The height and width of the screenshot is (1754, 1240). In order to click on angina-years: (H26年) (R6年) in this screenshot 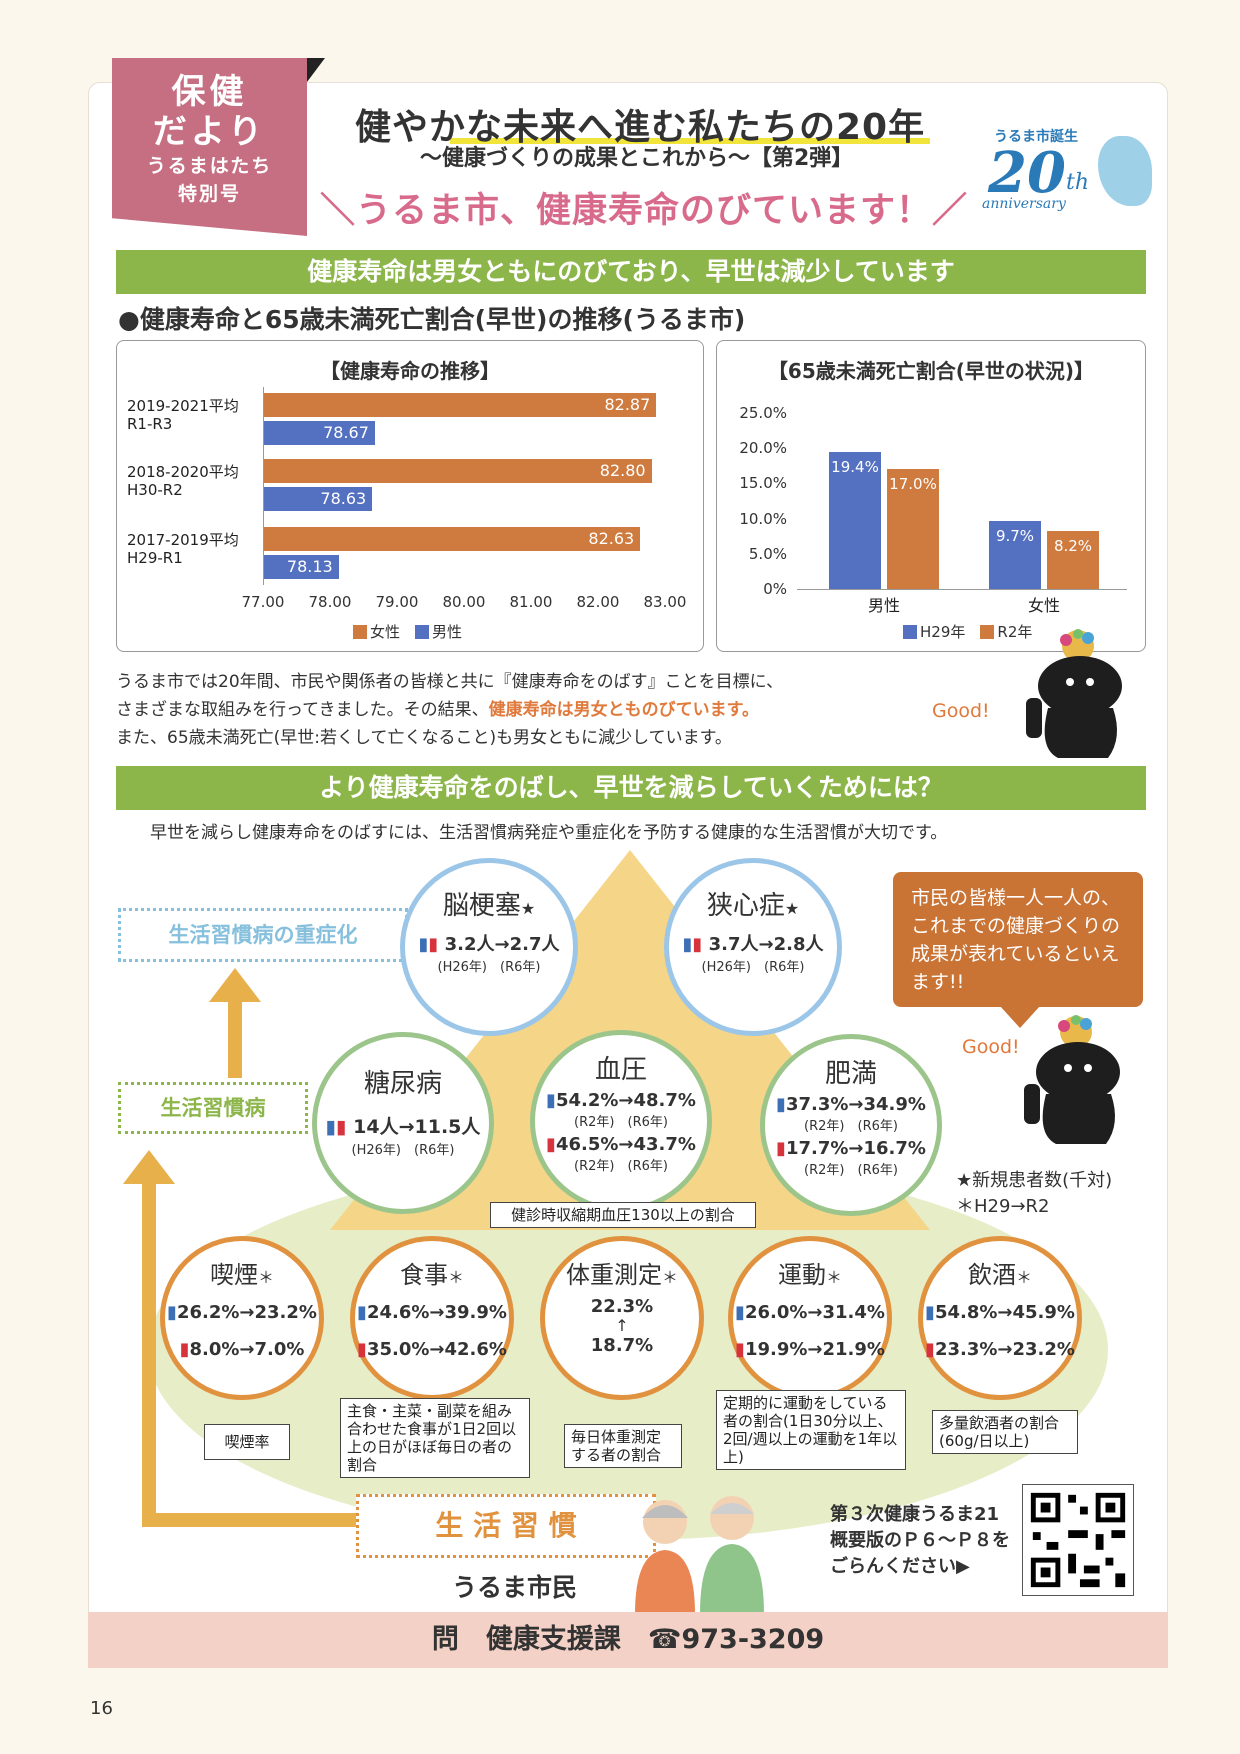, I will do `click(753, 965)`.